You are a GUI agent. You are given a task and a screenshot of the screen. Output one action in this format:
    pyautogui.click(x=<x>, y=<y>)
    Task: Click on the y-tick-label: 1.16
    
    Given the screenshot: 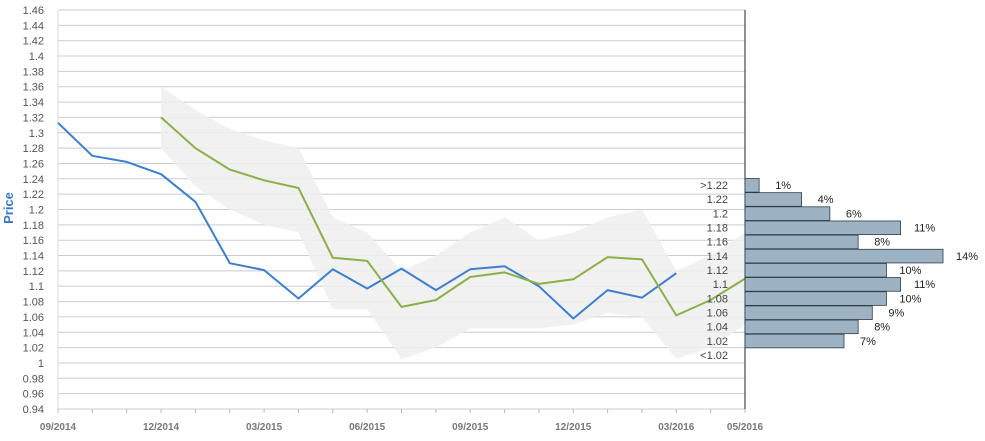 What is the action you would take?
    pyautogui.click(x=33, y=241)
    